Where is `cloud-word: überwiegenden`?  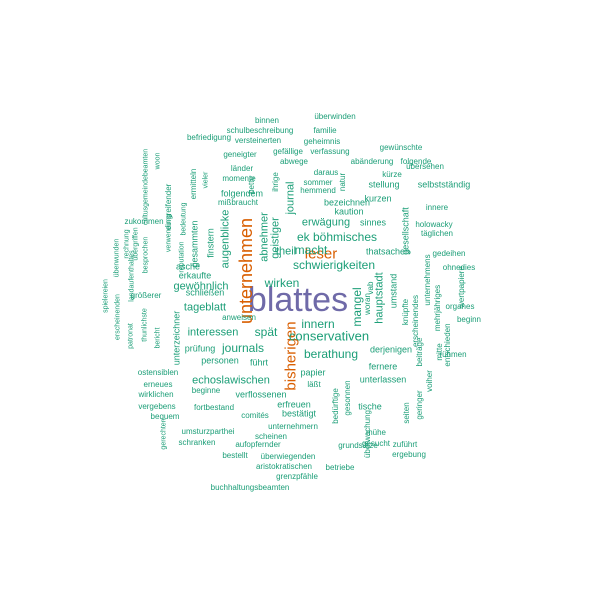 cloud-word: überwiegenden is located at coordinates (288, 456).